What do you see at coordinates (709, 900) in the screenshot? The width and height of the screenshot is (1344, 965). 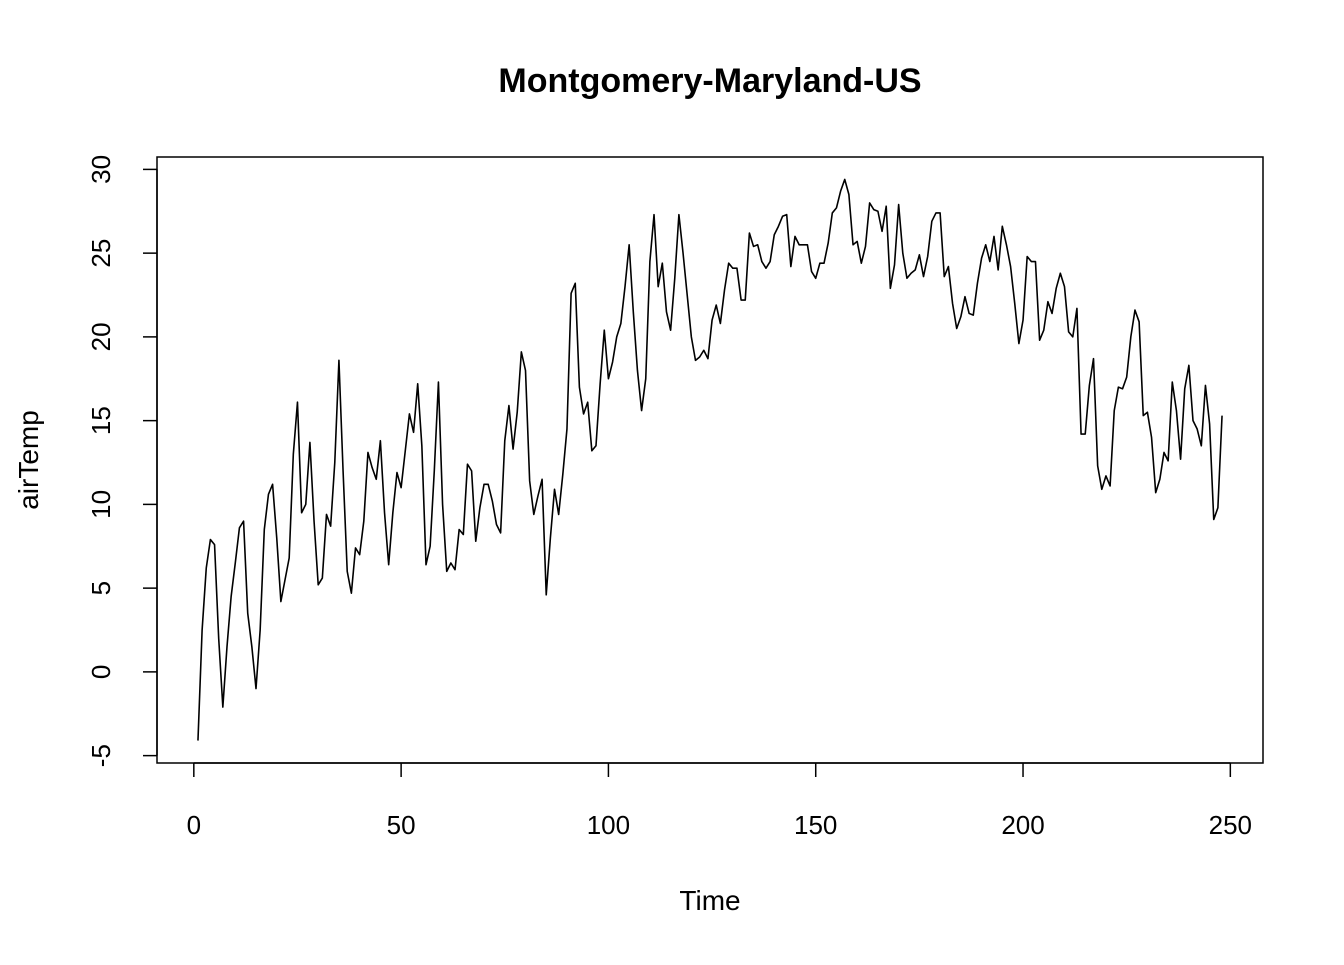 I see `x-axis-label: Time` at bounding box center [709, 900].